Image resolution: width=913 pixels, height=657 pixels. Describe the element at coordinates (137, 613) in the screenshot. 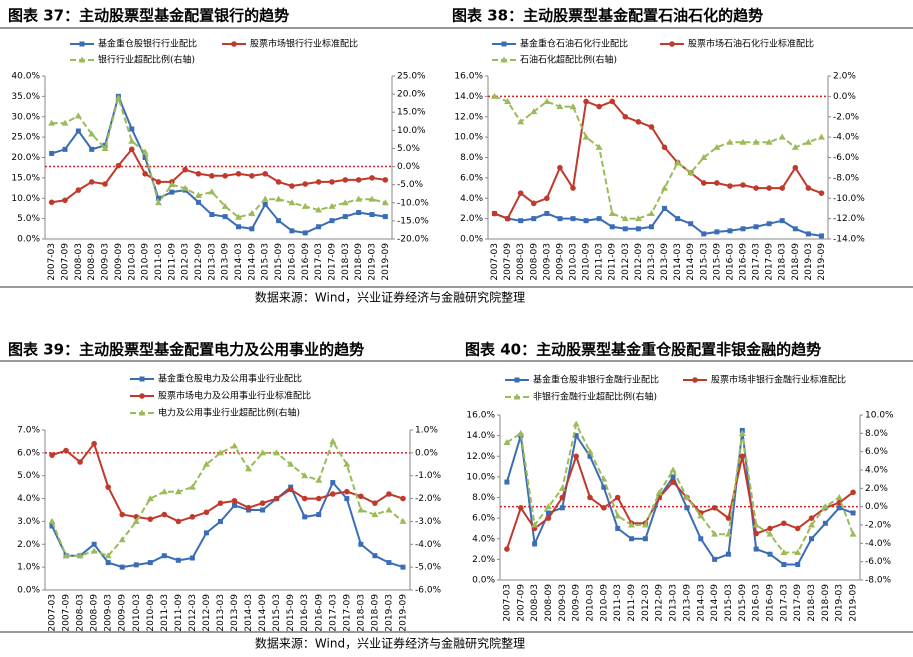

I see `x-tick-label: 2010-03` at that location.